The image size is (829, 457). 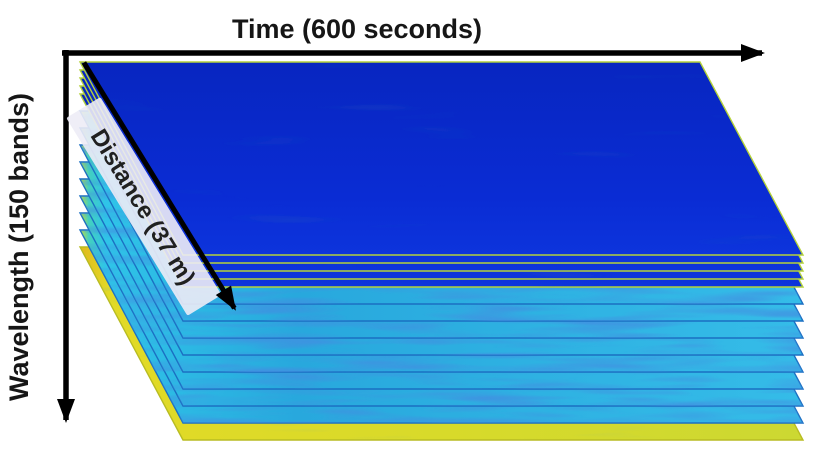 What do you see at coordinates (357, 29) in the screenshot?
I see `time-axis-label: Time (600 seconds)` at bounding box center [357, 29].